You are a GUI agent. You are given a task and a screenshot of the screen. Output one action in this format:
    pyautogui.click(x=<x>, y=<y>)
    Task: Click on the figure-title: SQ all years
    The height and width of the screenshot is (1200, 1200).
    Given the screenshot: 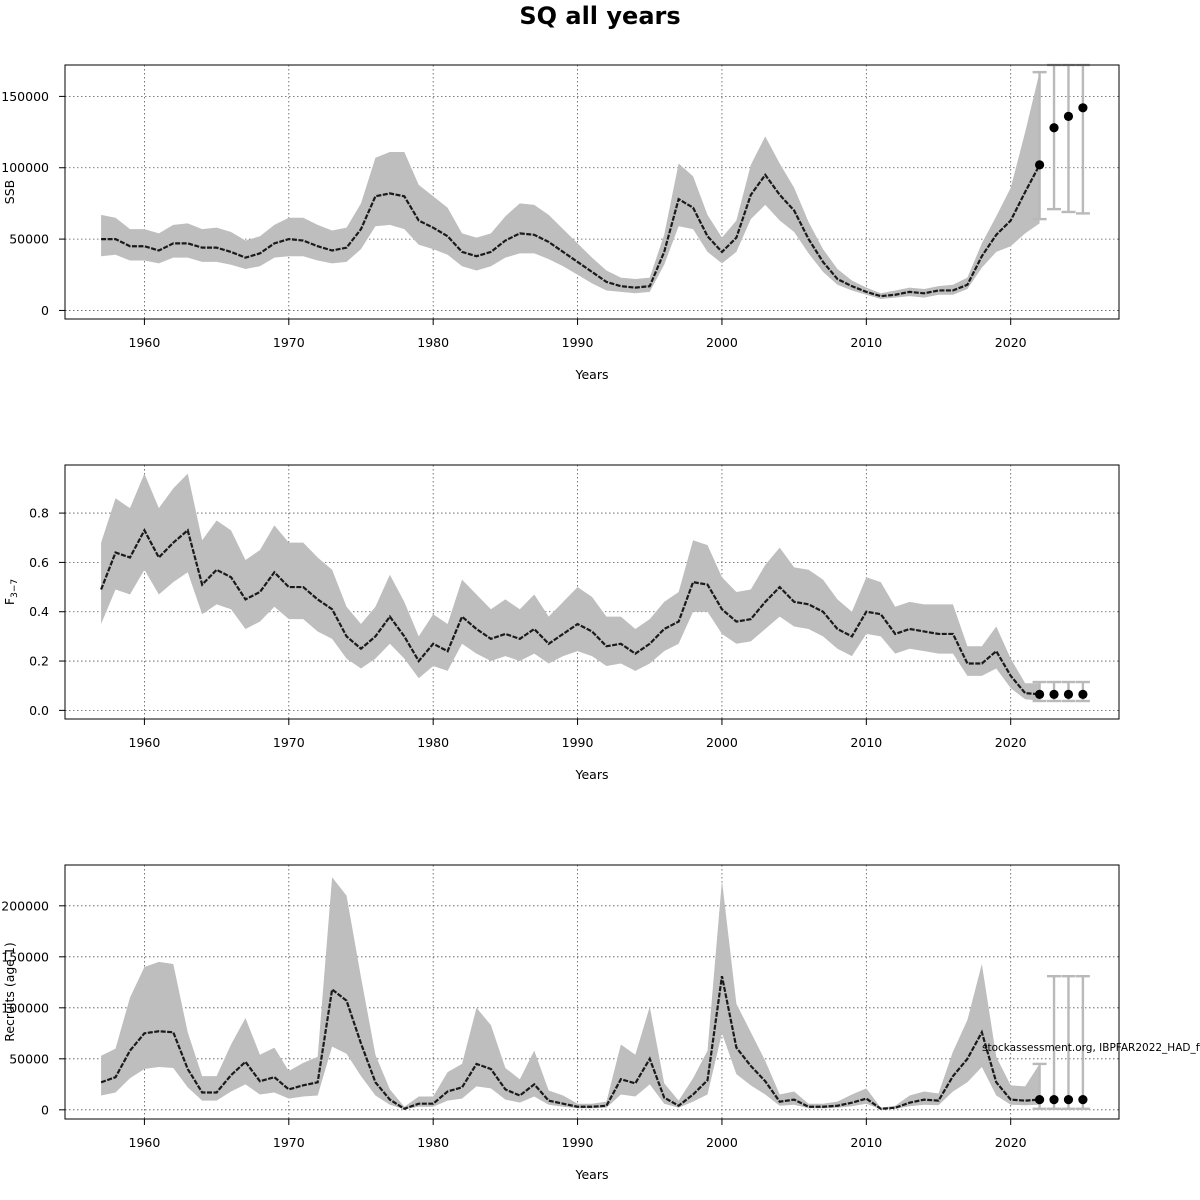 What is the action you would take?
    pyautogui.click(x=599, y=16)
    